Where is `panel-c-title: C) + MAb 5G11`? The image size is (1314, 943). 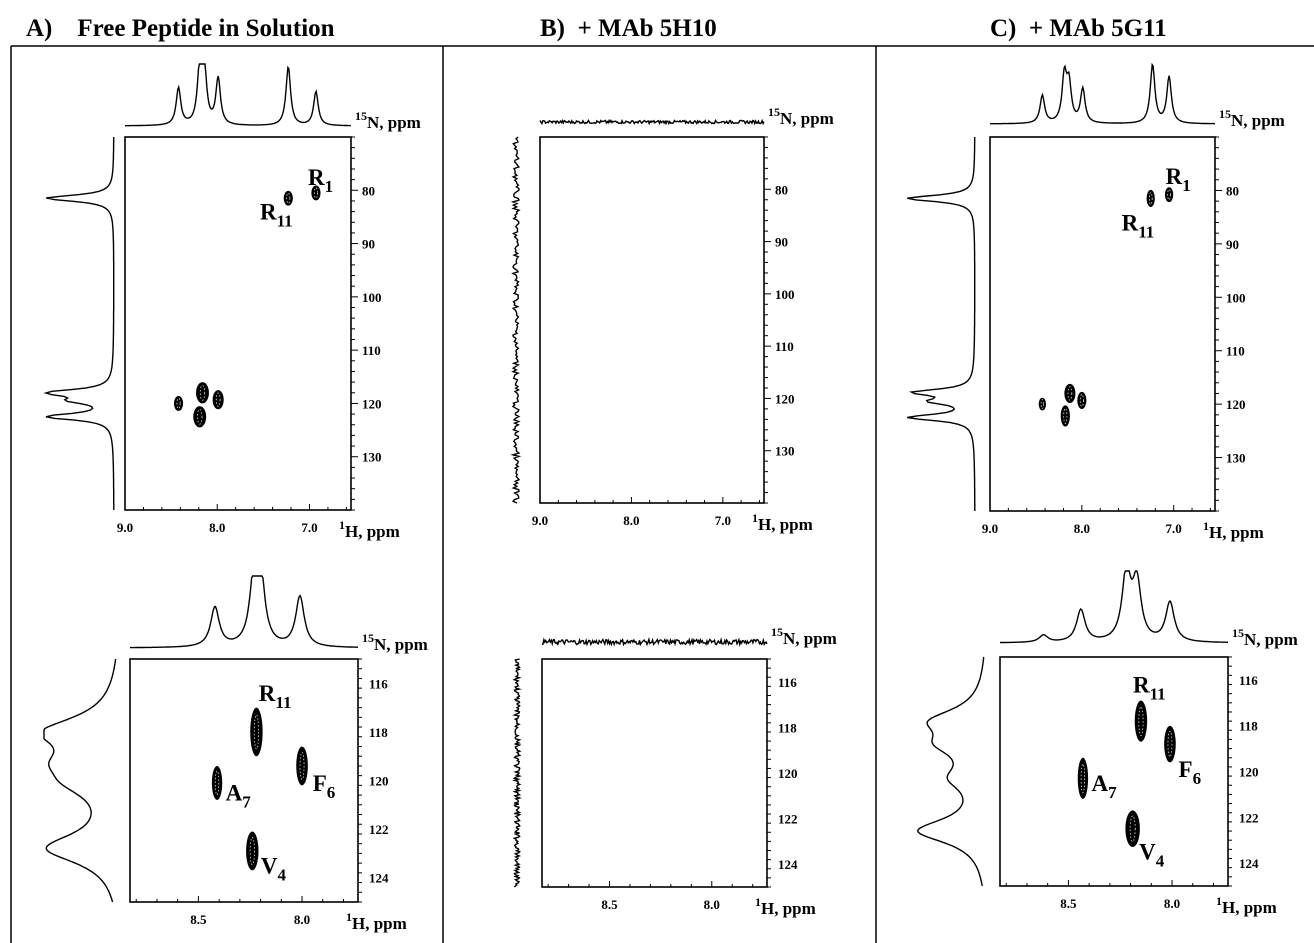
panel-c-title: C) + MAb 5G11 is located at coordinates (1078, 28).